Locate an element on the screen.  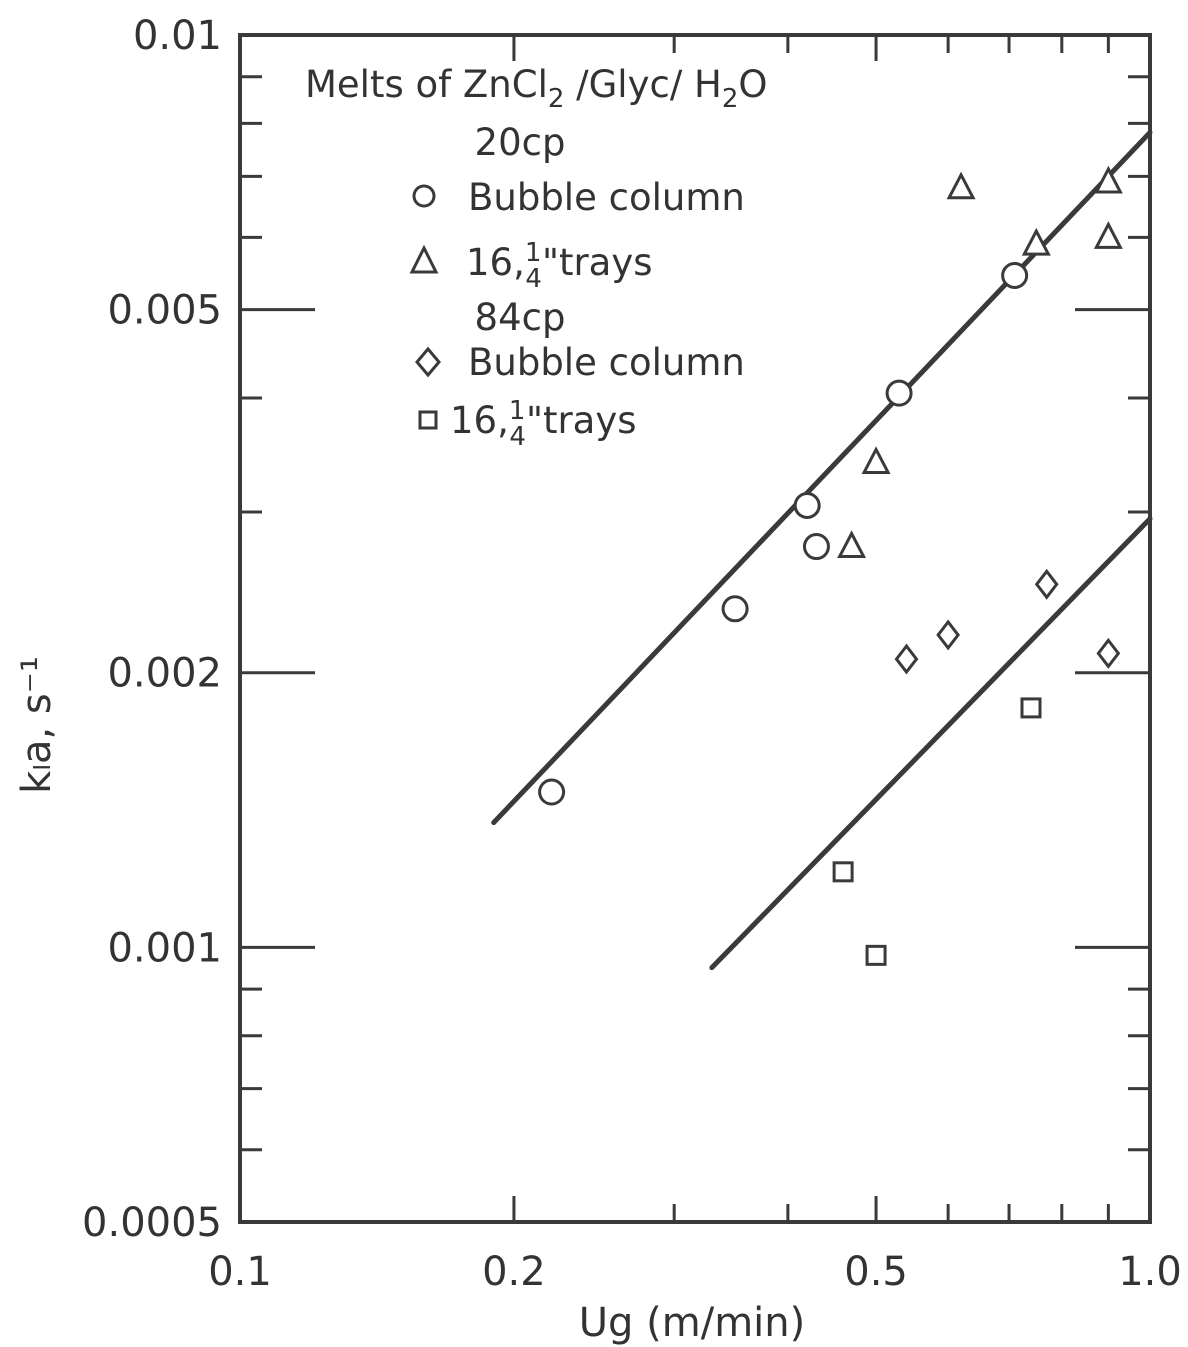
legend-marker-triangle is located at coordinates (424, 259).